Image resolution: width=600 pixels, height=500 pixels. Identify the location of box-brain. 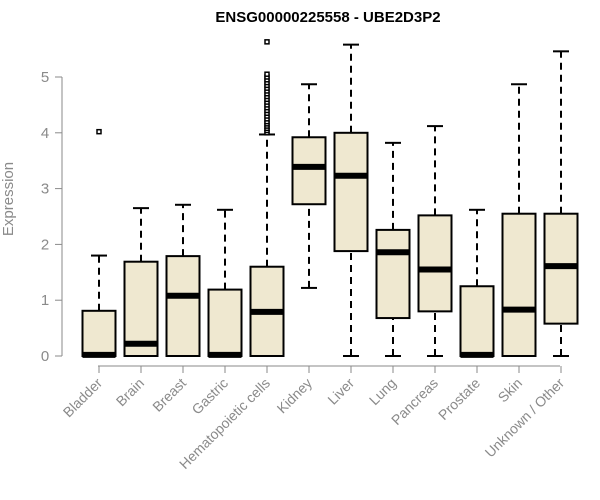
(141, 282).